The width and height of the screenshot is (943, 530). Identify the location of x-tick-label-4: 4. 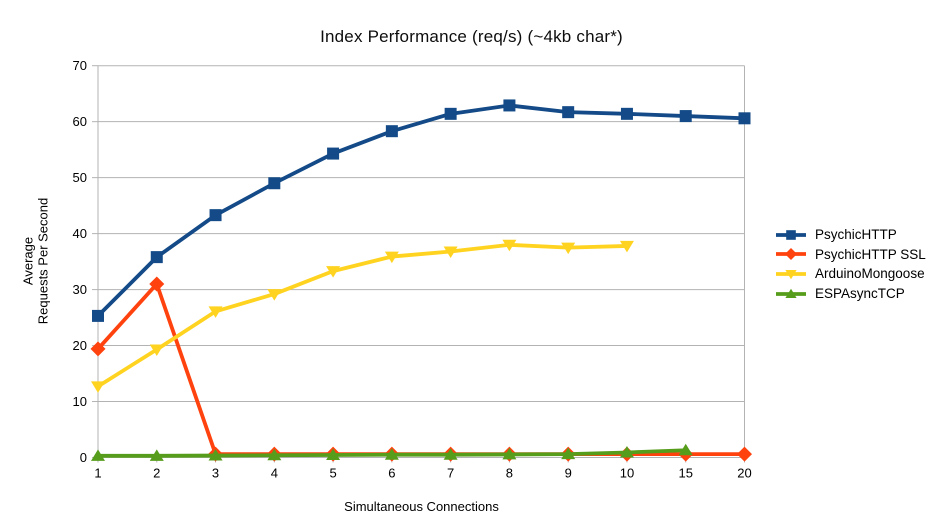
(274, 473).